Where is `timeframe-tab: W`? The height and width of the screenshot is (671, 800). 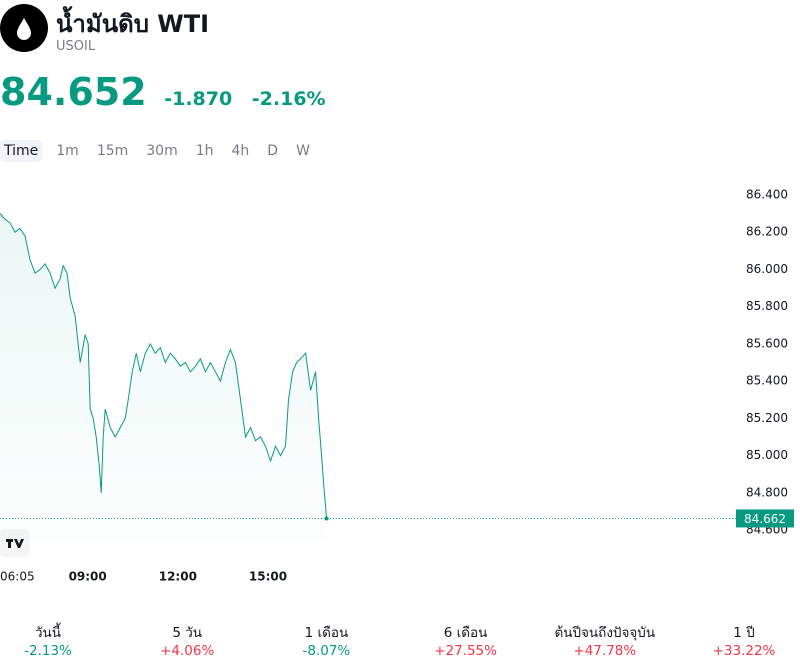 timeframe-tab: W is located at coordinates (303, 151).